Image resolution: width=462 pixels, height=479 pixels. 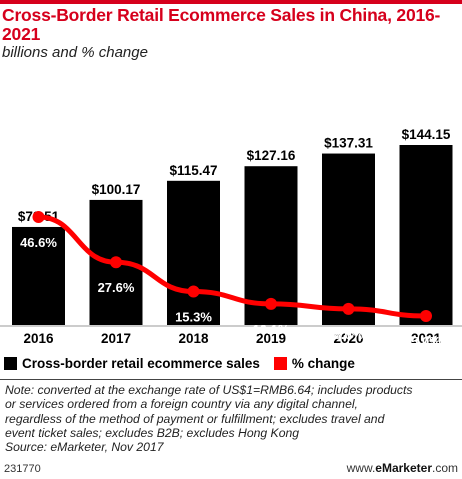 What do you see at coordinates (271, 338) in the screenshot?
I see `x-tick-label: 2019` at bounding box center [271, 338].